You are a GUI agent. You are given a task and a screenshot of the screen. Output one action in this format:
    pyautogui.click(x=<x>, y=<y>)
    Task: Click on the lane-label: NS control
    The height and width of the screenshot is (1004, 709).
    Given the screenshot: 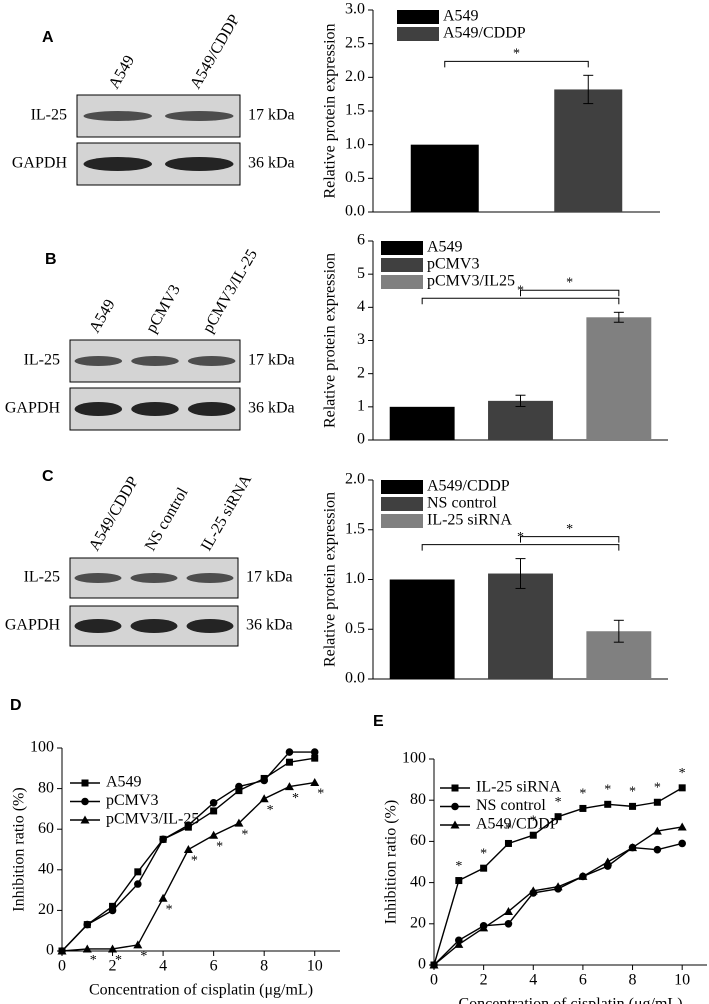 What is the action you would take?
    pyautogui.click(x=167, y=518)
    